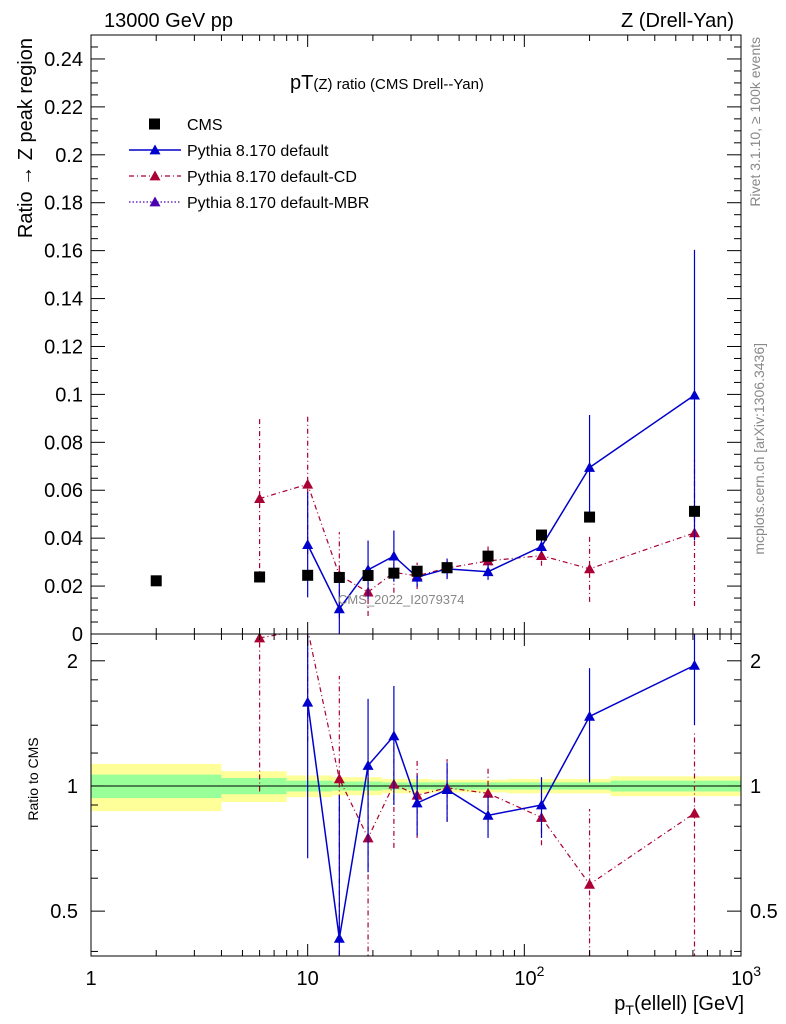 The width and height of the screenshot is (786, 1024). Describe the element at coordinates (72, 662) in the screenshot. I see `ratio-y-tick-label-left-2: 2` at that location.